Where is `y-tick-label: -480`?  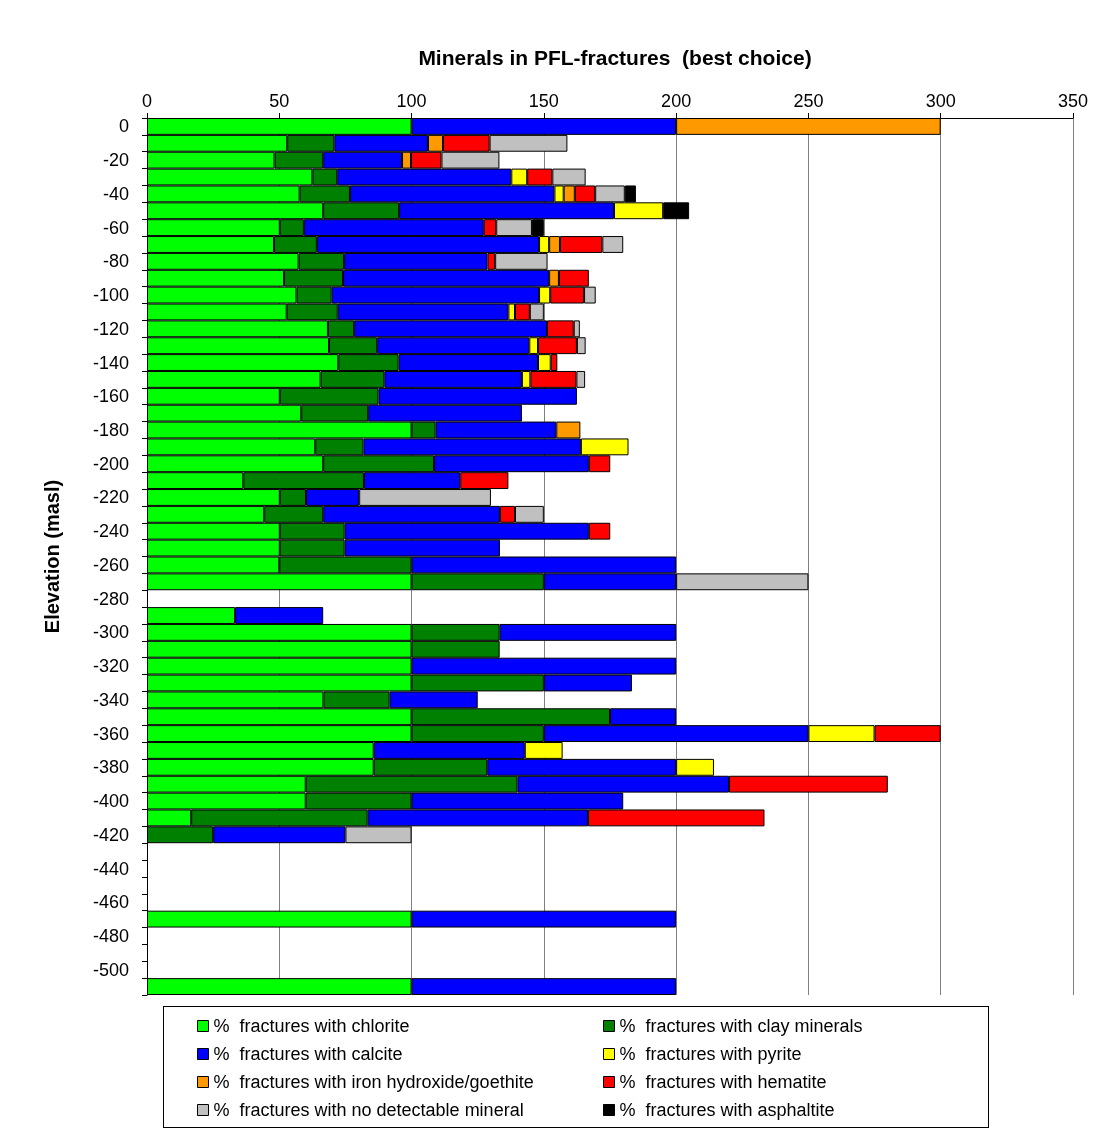 y-tick-label: -480 is located at coordinates (110, 935).